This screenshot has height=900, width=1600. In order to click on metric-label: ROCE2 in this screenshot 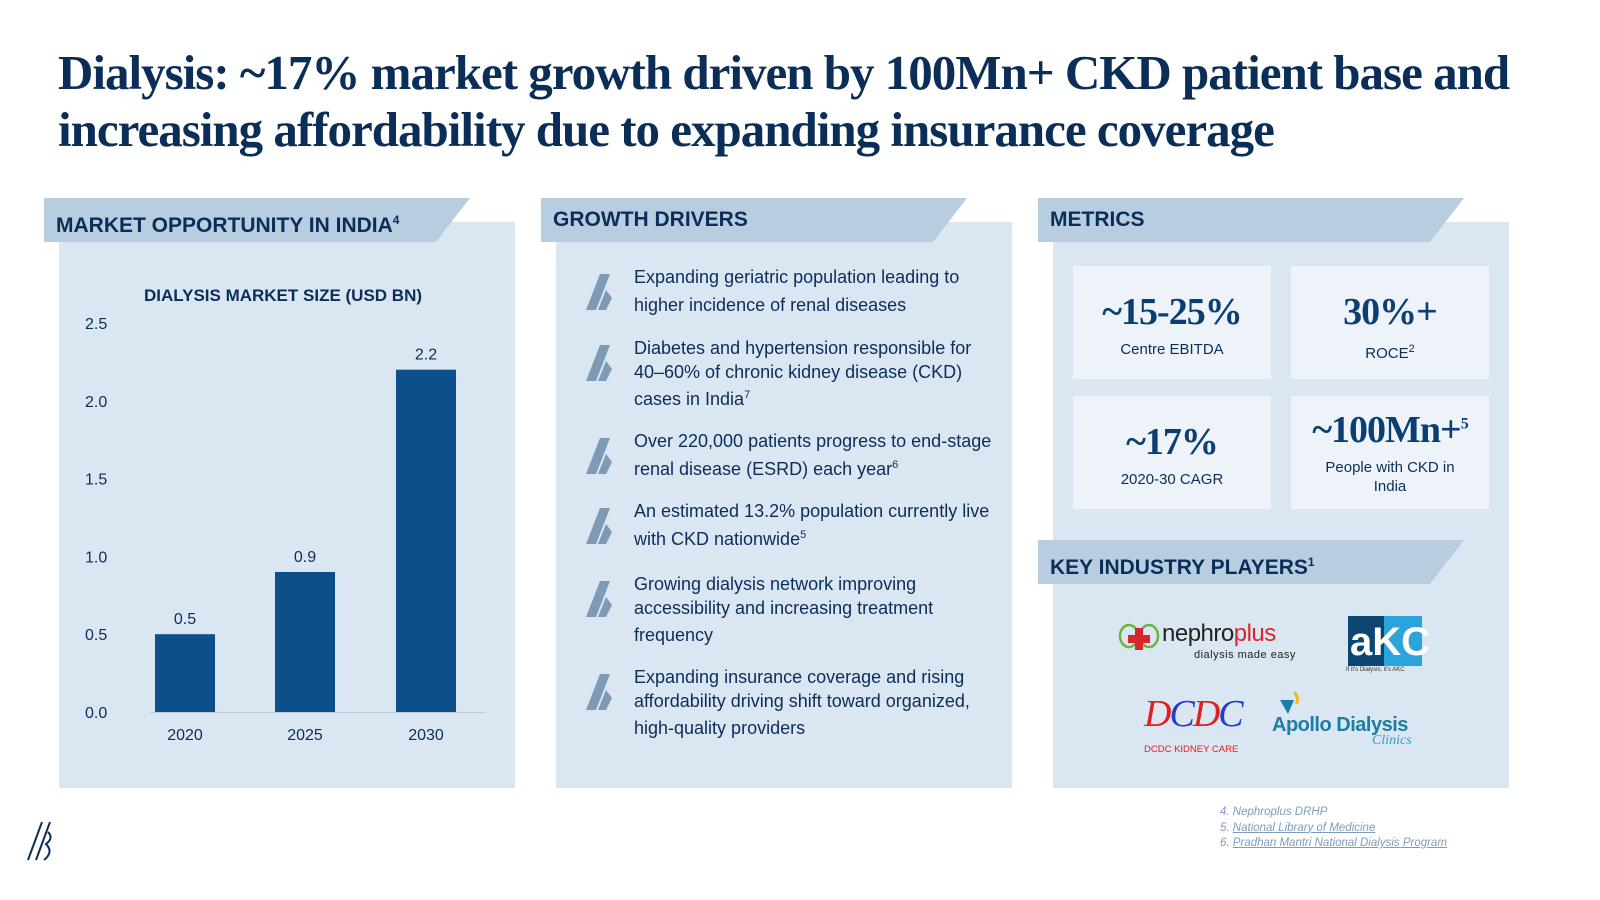, I will do `click(1390, 351)`.